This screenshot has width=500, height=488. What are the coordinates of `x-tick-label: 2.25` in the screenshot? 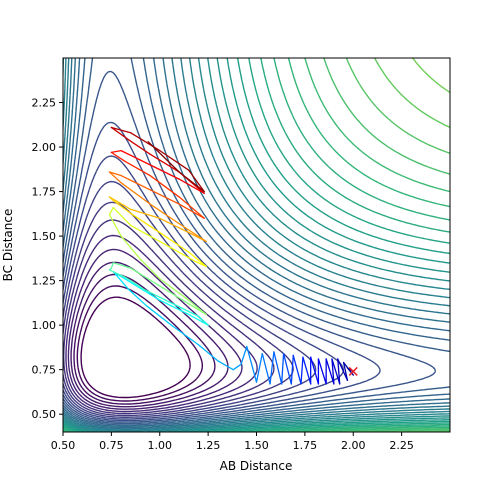 It's located at (401, 445).